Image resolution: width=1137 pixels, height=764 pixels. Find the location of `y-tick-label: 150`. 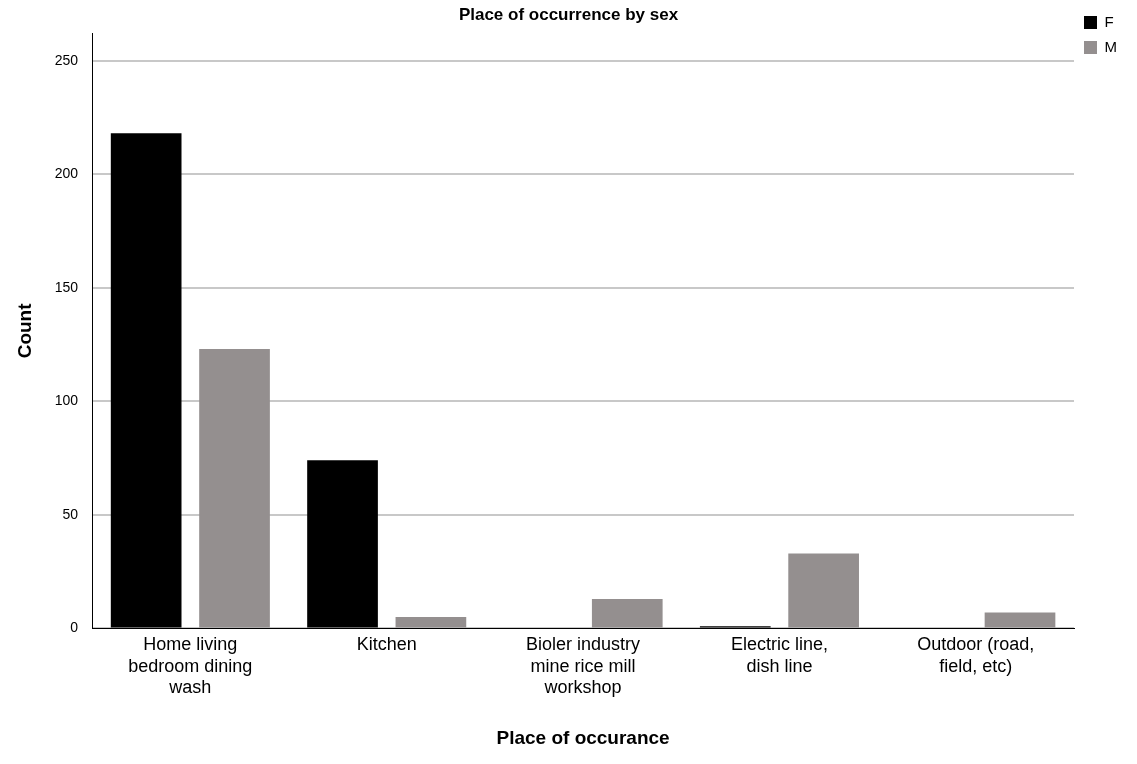

y-tick-label: 150 is located at coordinates (66, 286).